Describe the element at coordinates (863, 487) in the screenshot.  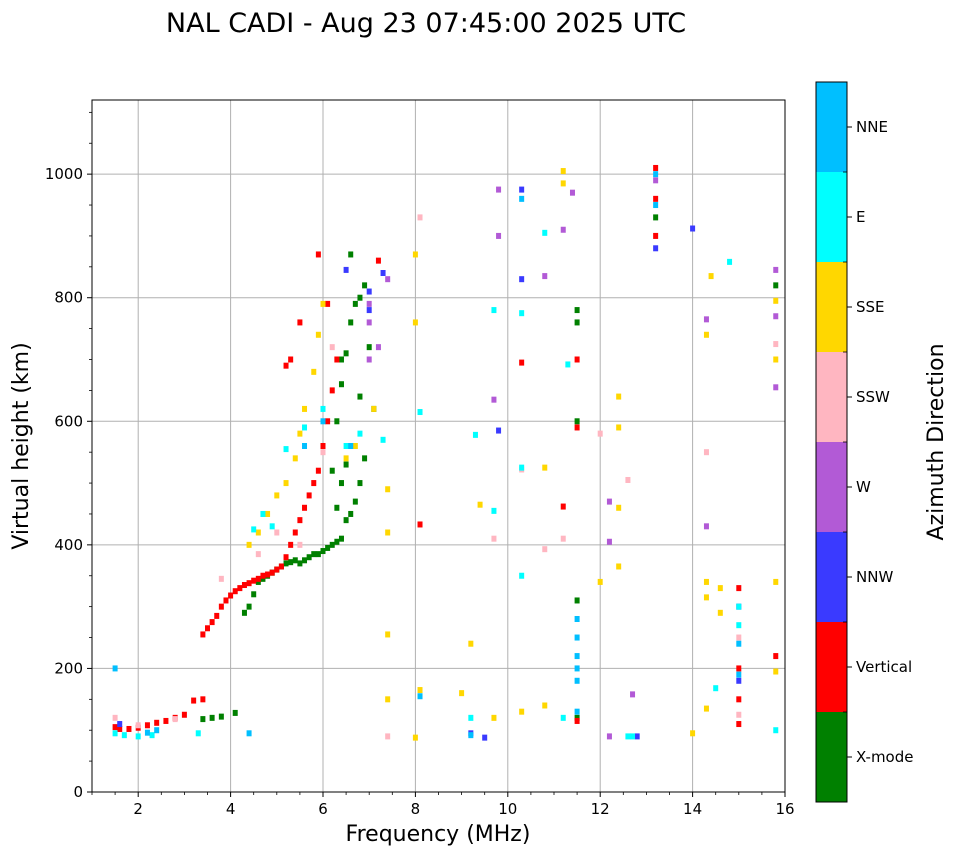
I see `colorbar-label-w: W` at that location.